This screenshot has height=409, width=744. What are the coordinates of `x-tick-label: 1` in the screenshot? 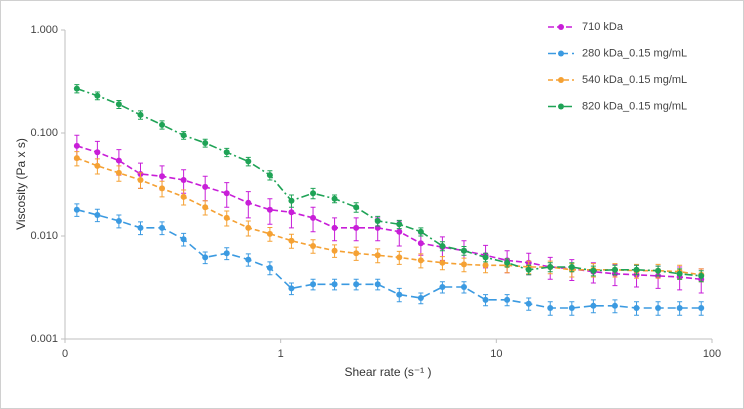 It's located at (281, 354).